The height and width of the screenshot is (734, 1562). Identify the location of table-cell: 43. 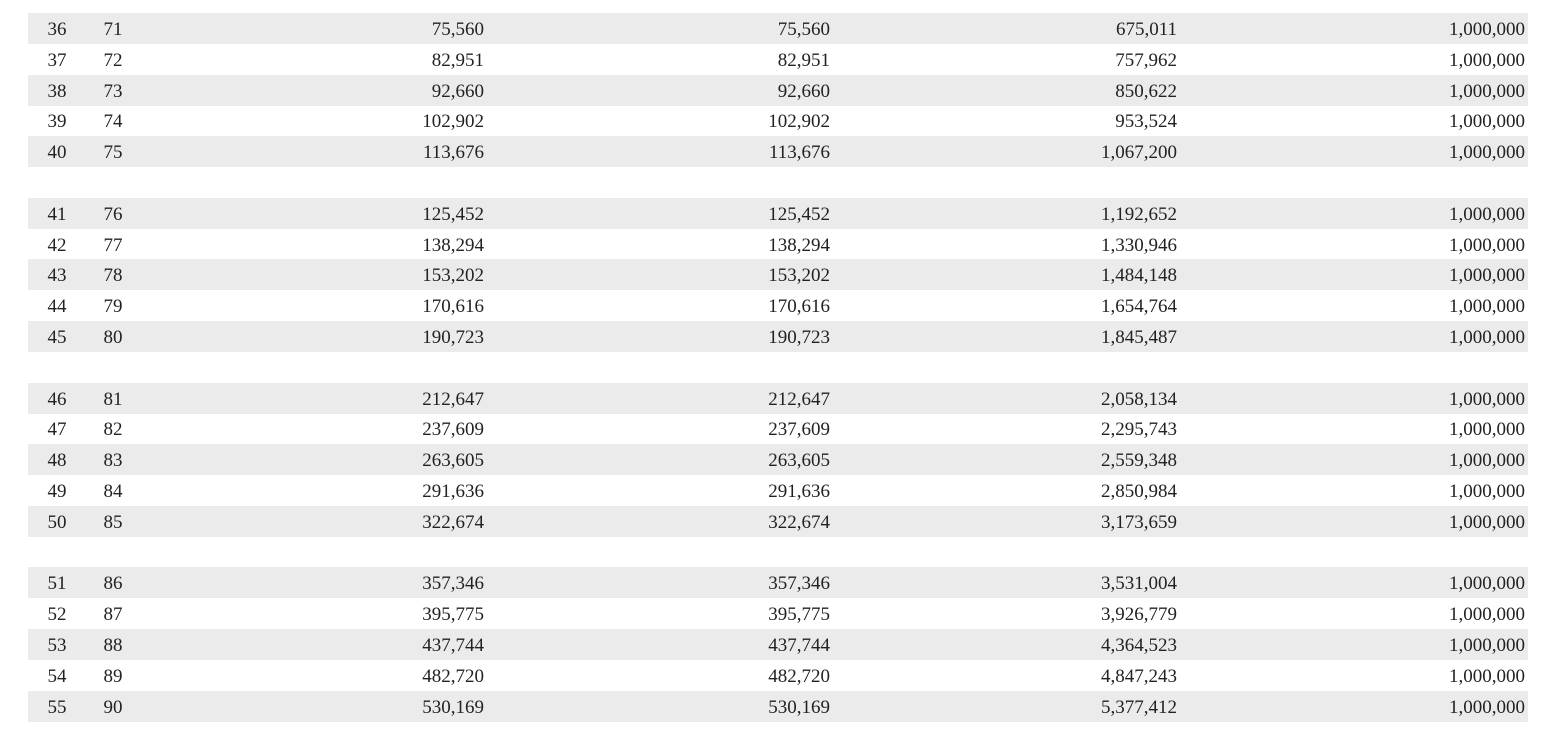
(57, 276).